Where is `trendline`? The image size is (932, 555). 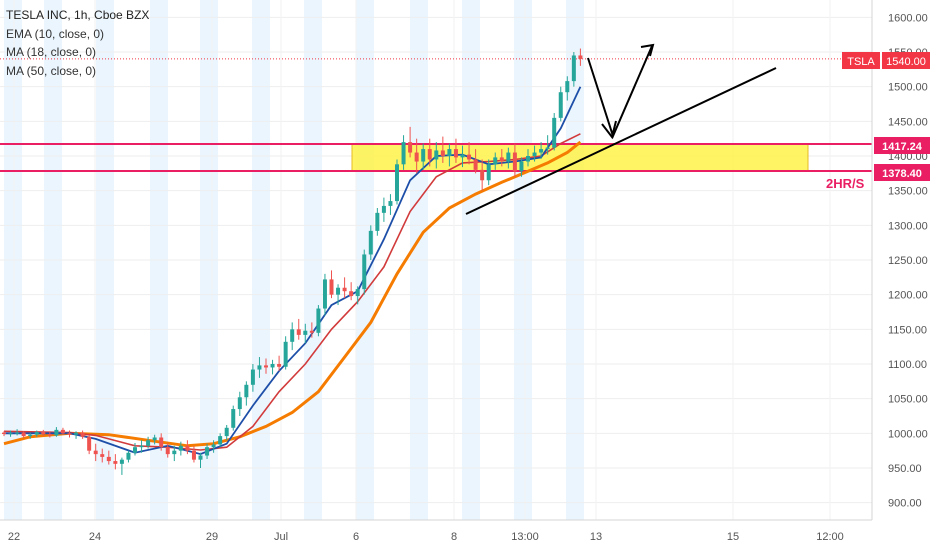
trendline is located at coordinates (621, 141).